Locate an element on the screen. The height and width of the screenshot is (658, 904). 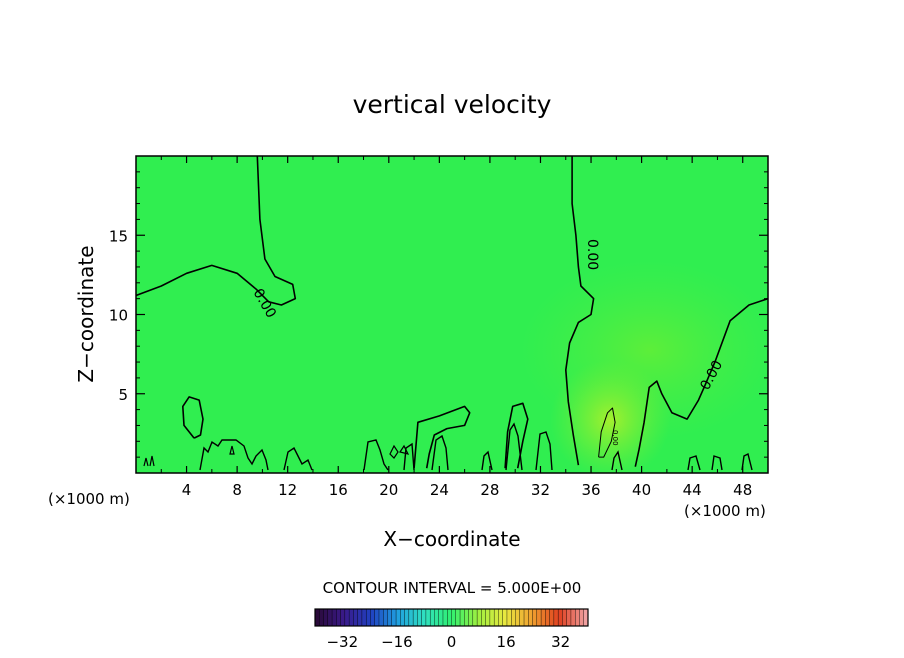
x-tick-label-16: 16 is located at coordinates (338, 490).